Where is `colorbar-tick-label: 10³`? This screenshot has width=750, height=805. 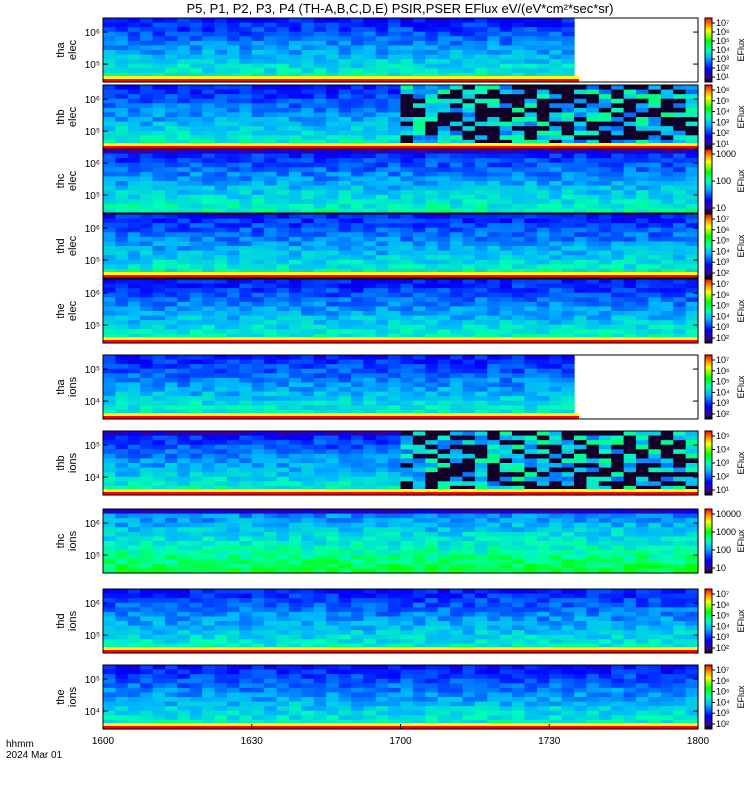 colorbar-tick-label: 10³ is located at coordinates (722, 122).